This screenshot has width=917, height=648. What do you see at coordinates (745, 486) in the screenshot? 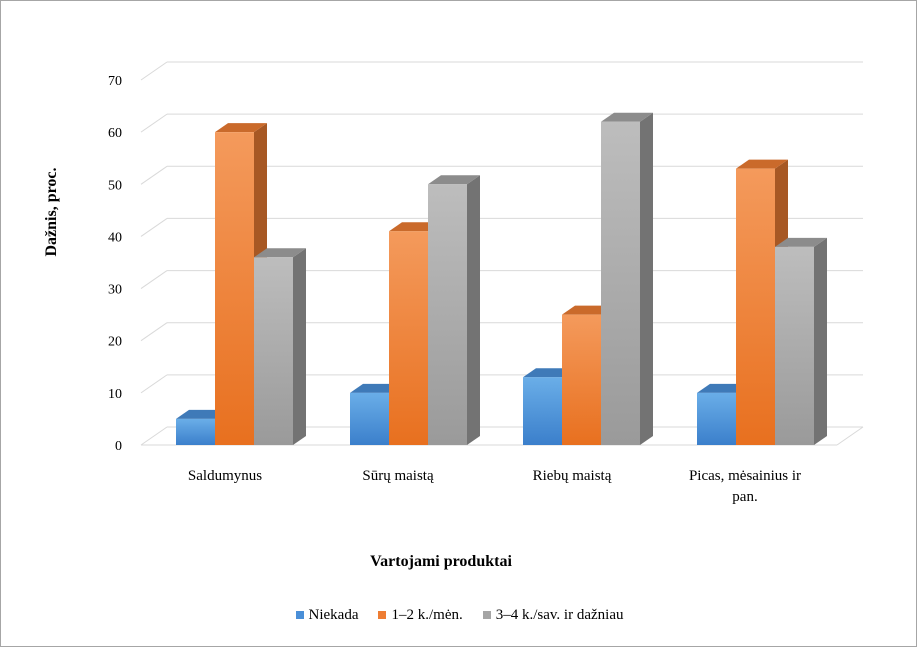
I see `x-tick-label: Picas, mėsainius ir pan.` at bounding box center [745, 486].